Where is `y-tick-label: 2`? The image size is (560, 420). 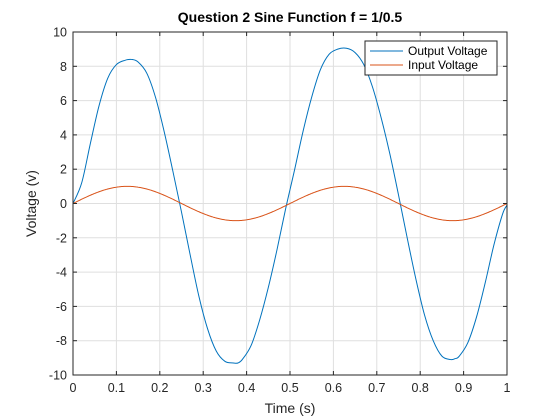
y-tick-label: 2 is located at coordinates (63, 170).